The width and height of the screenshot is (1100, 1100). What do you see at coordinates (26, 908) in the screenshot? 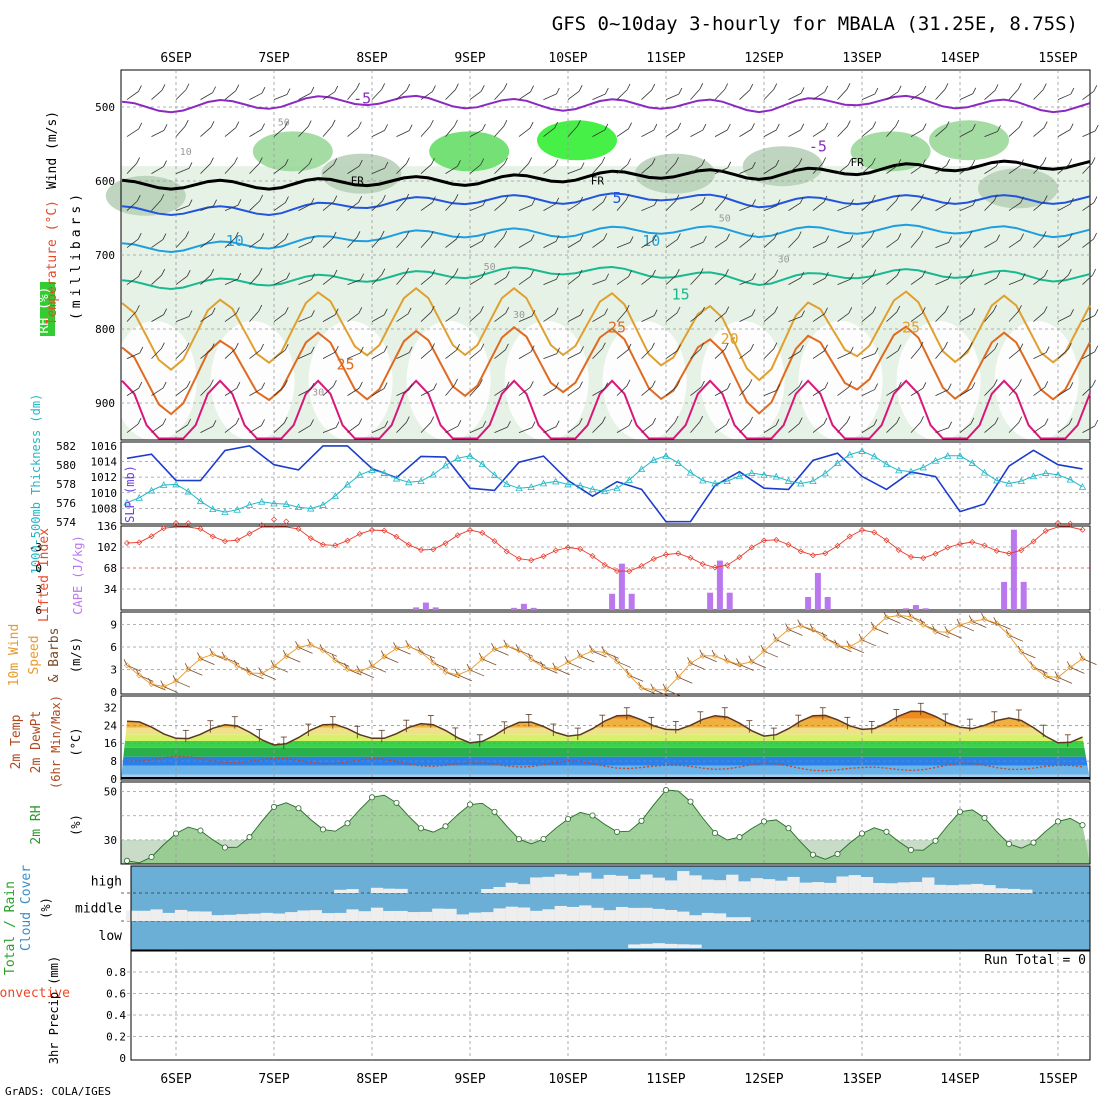
I see `cloud-label: Cloud Cover` at bounding box center [26, 908].